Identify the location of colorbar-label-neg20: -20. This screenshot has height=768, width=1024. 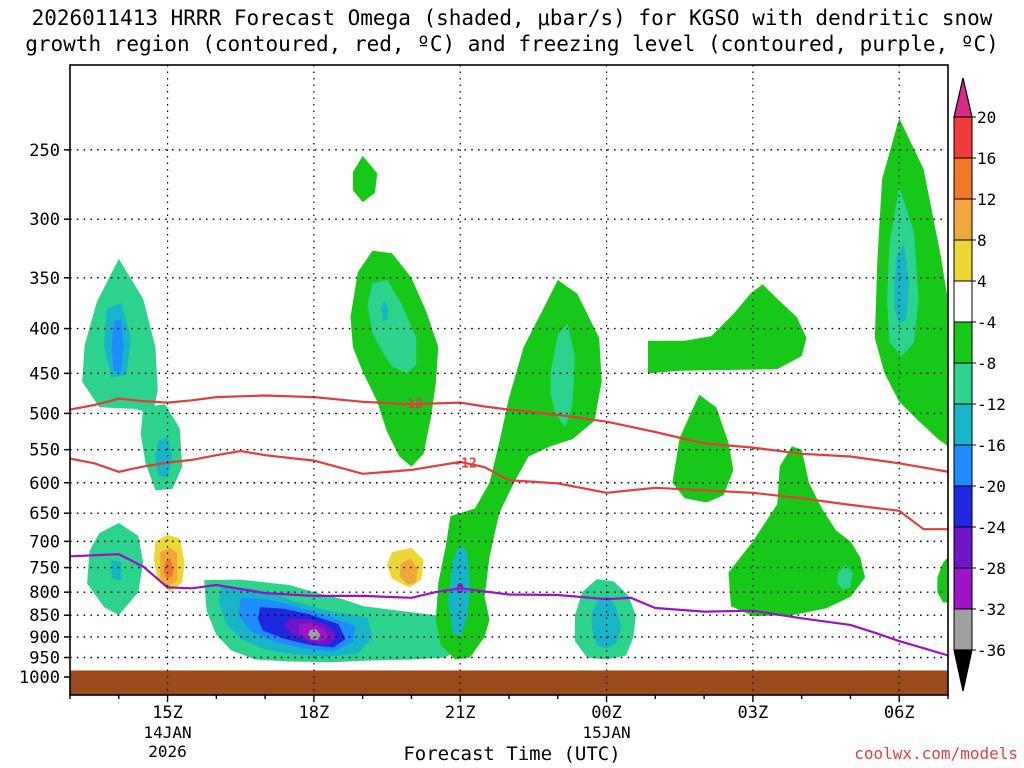
(991, 486).